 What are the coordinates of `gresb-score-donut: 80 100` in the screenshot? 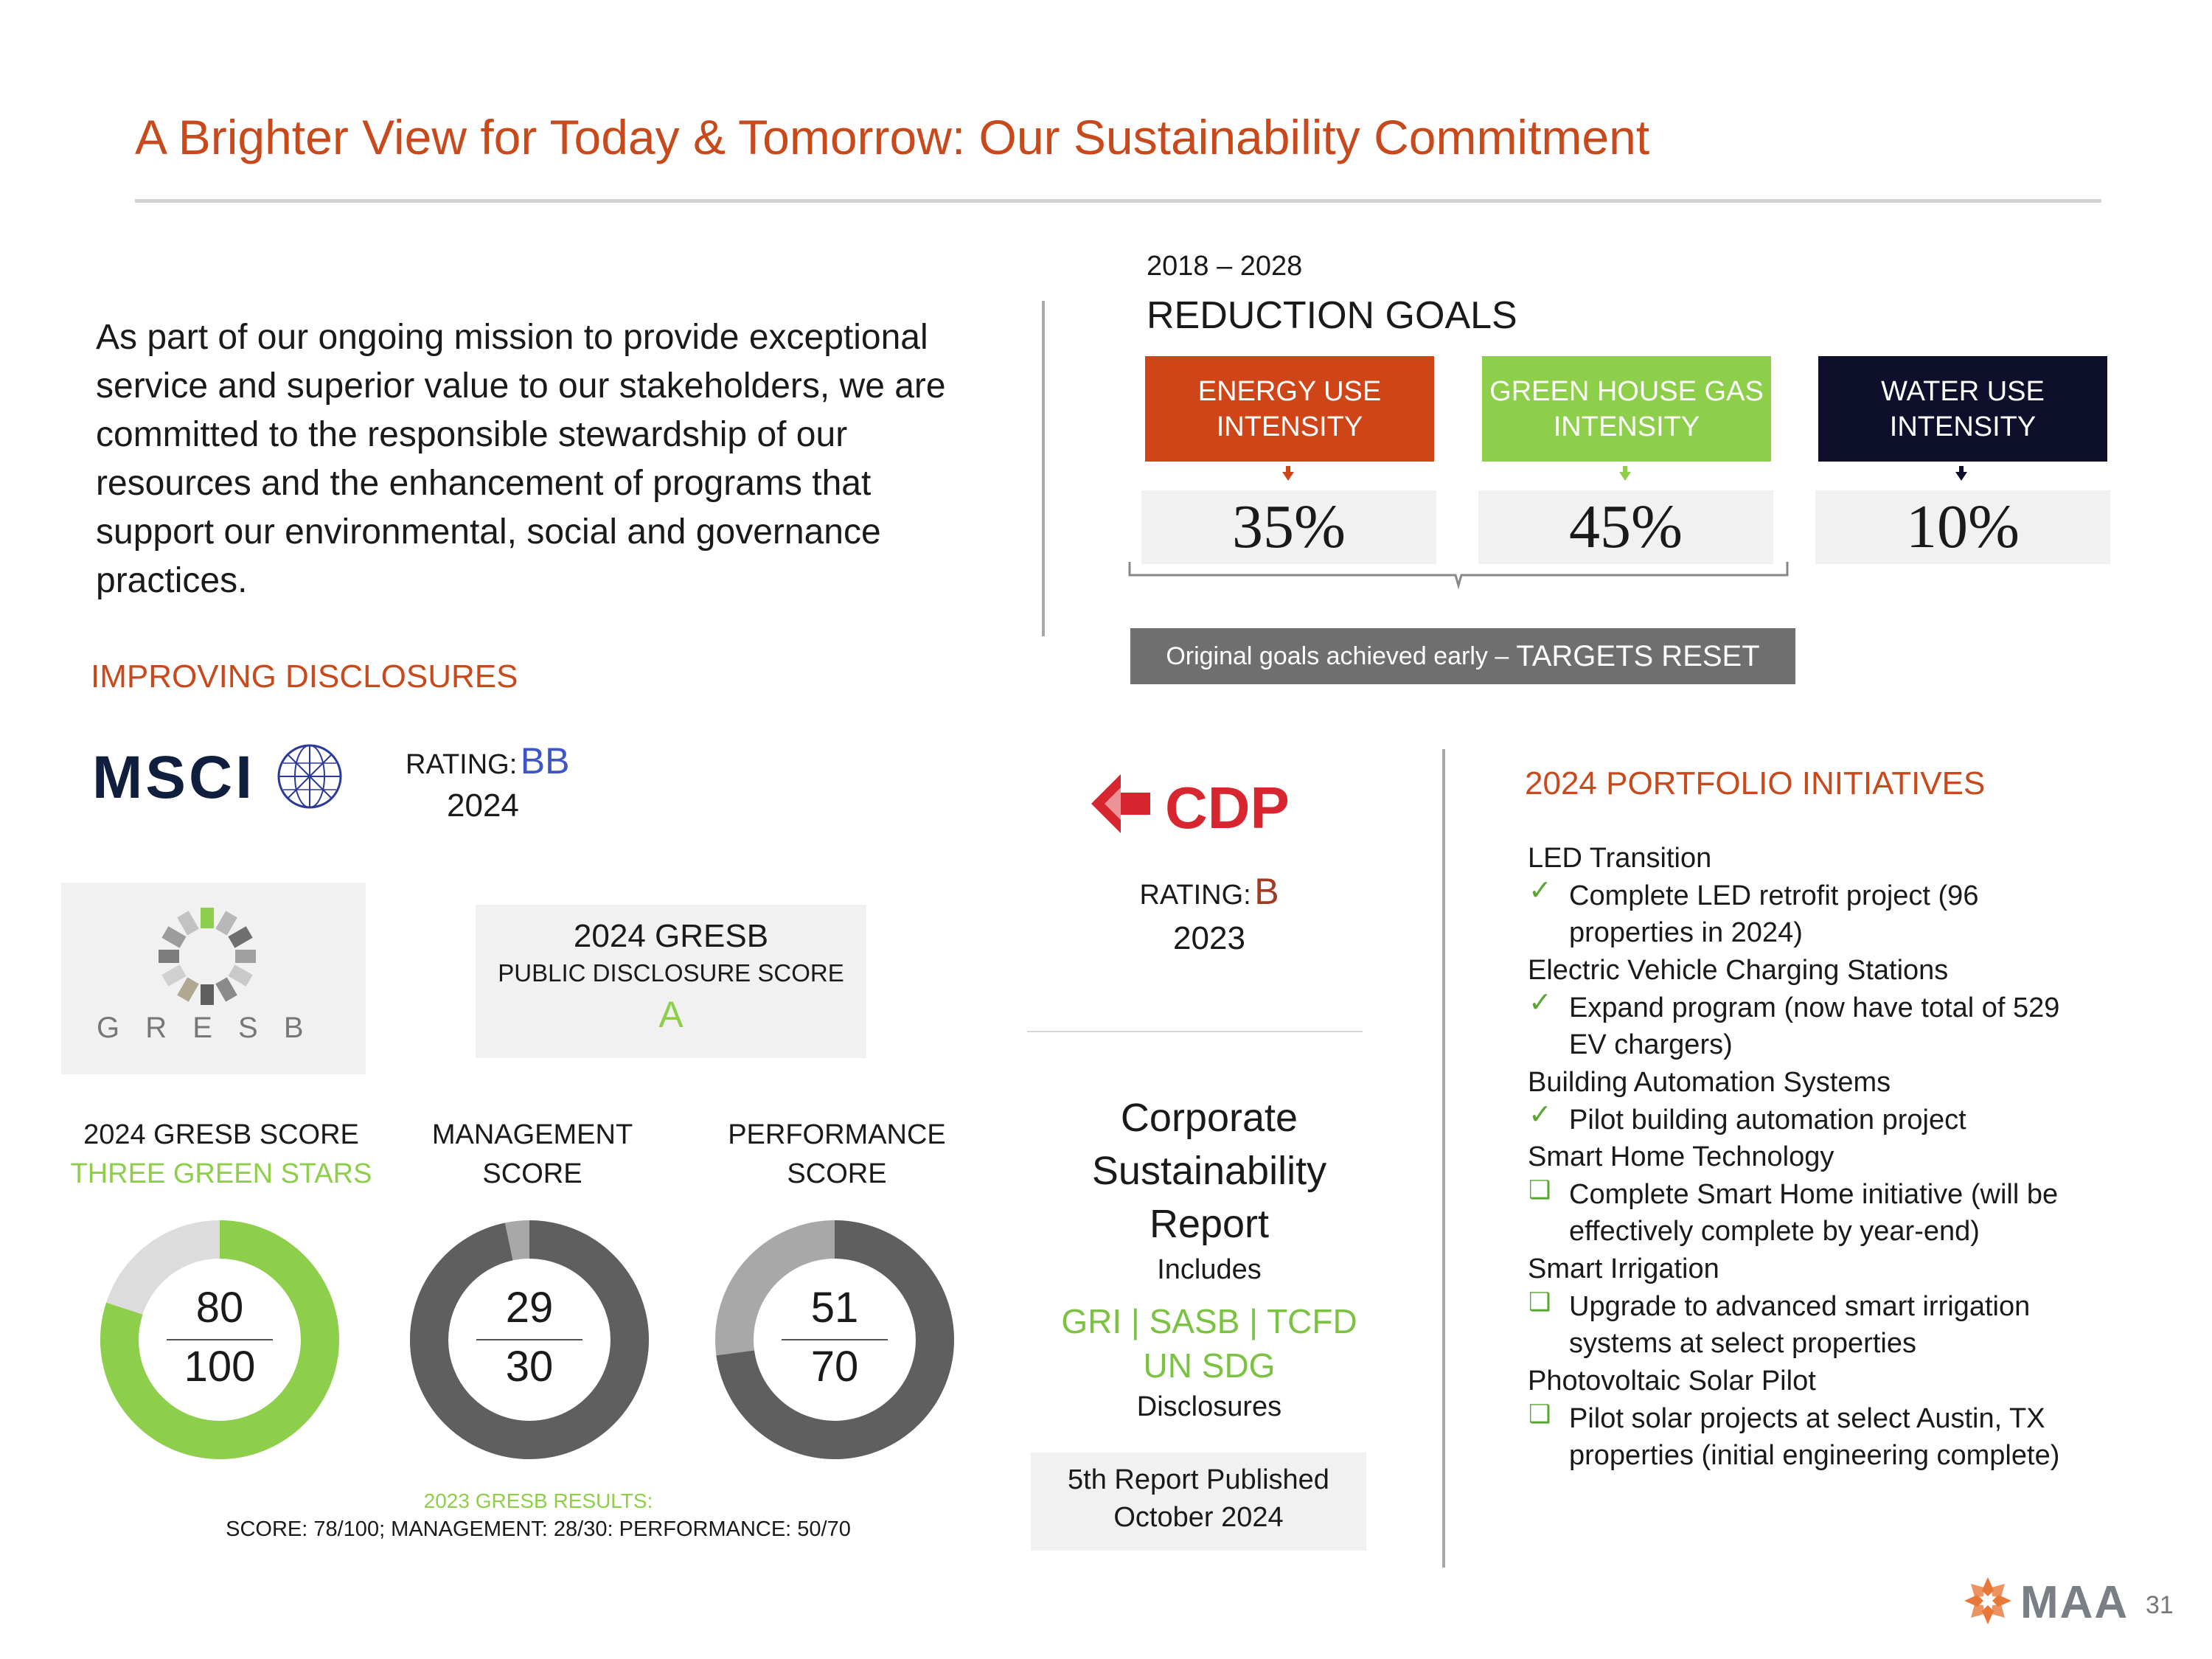 It's located at (219, 1339).